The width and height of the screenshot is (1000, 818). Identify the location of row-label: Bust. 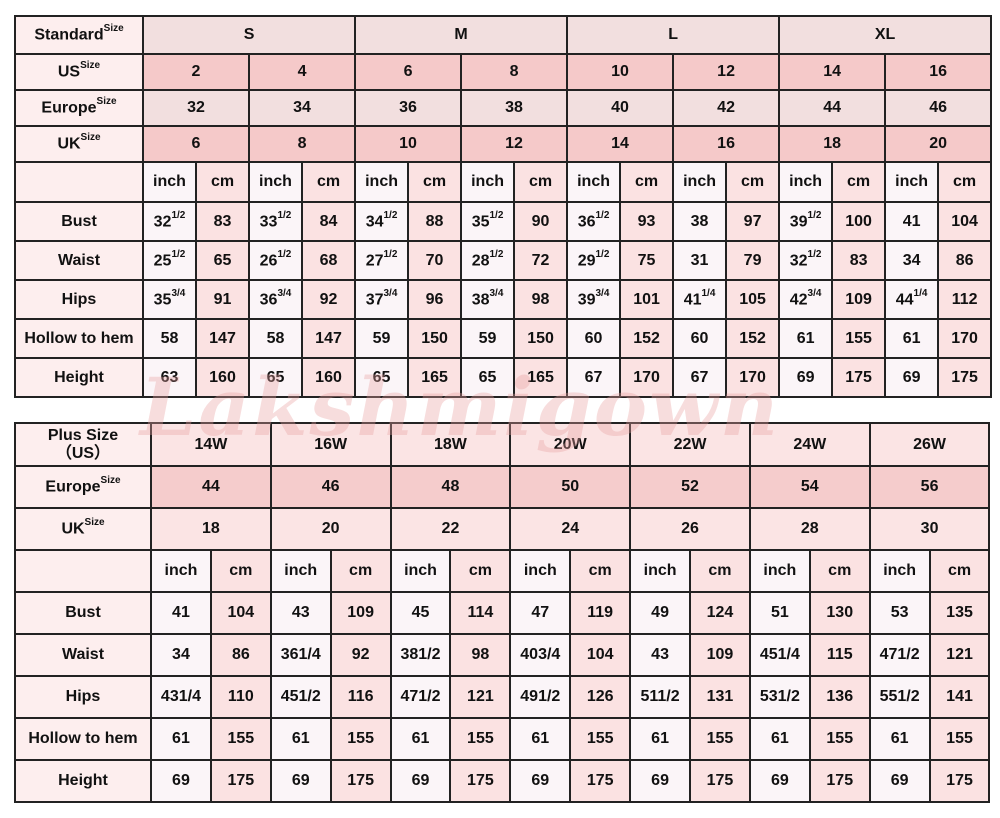
(83, 613).